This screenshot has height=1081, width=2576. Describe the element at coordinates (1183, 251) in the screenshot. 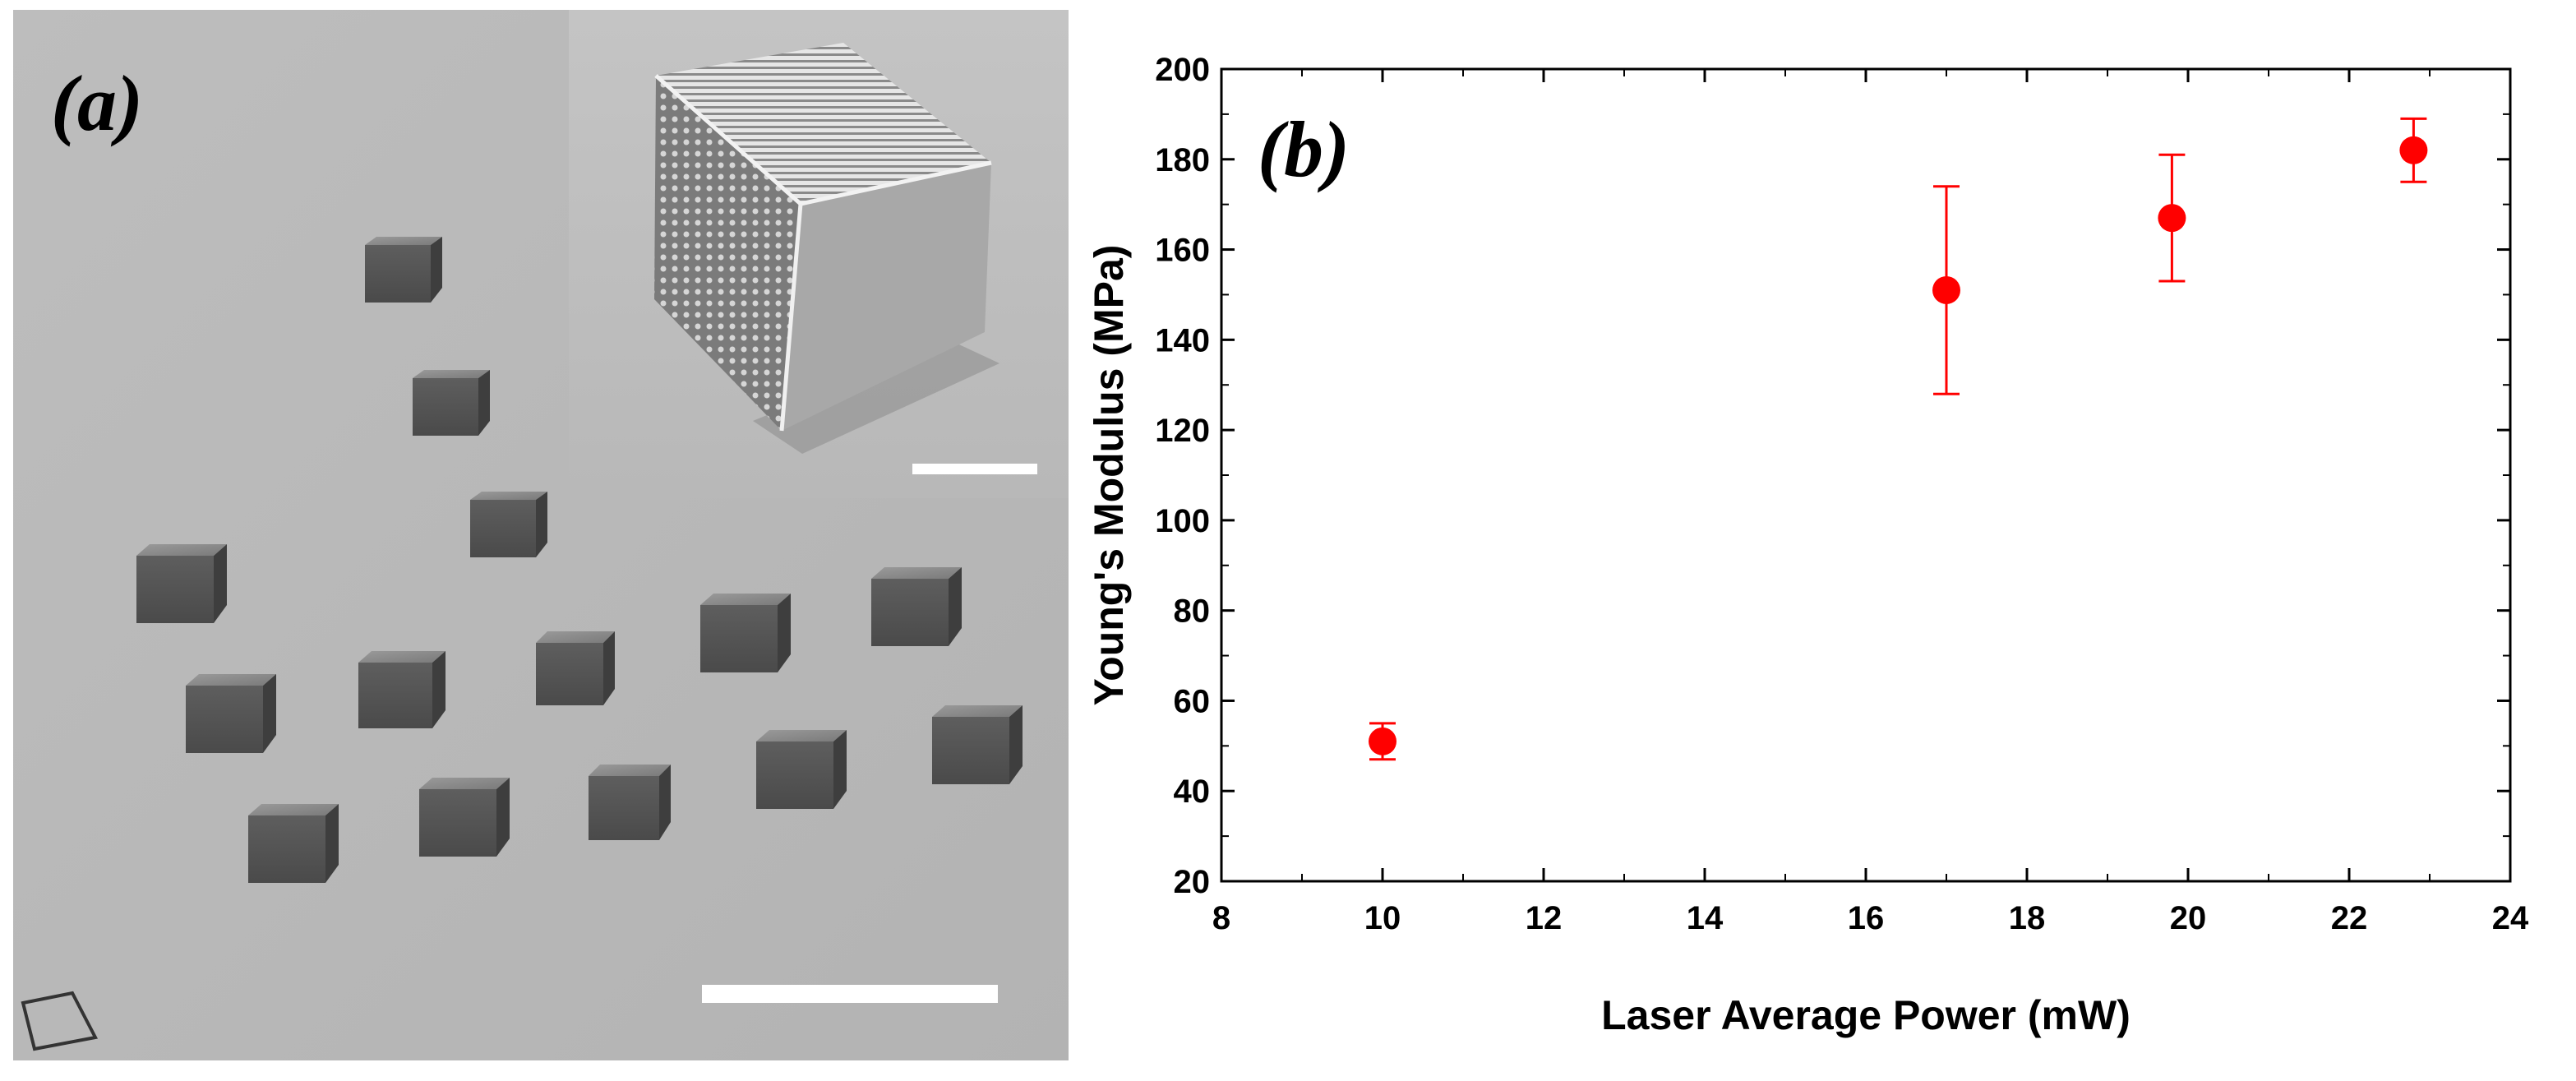

I see `y-tick-label: 160` at that location.